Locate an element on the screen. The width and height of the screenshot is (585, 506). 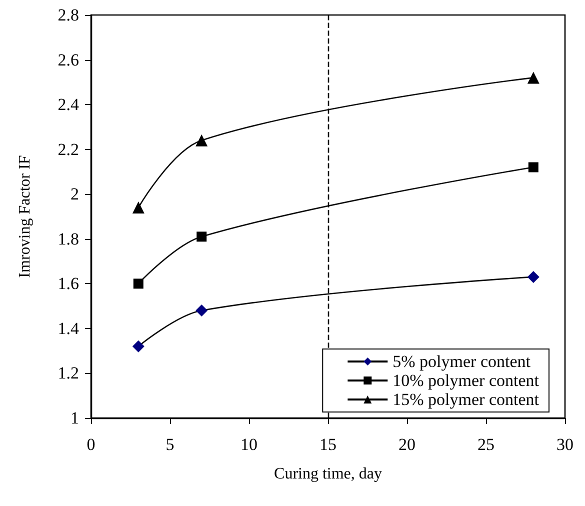
legend-label: 15% polymer content is located at coordinates (466, 399).